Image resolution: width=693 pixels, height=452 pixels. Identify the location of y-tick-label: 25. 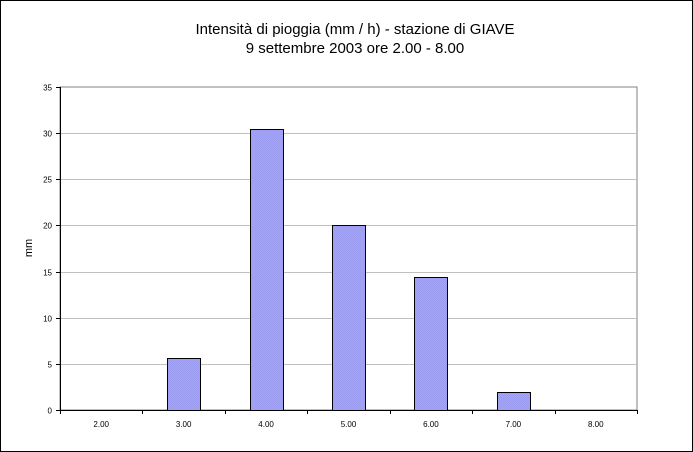
(47, 180).